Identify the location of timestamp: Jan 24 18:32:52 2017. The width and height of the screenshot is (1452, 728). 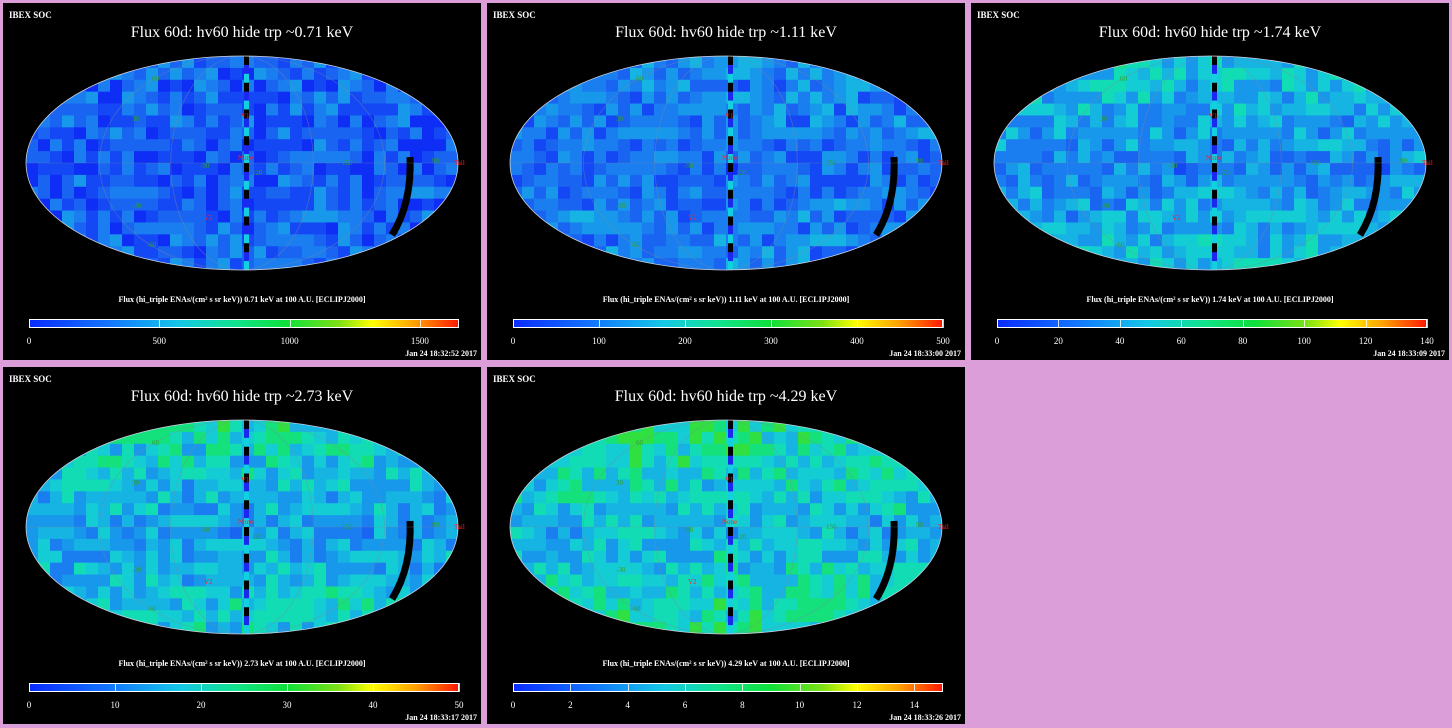
(441, 353).